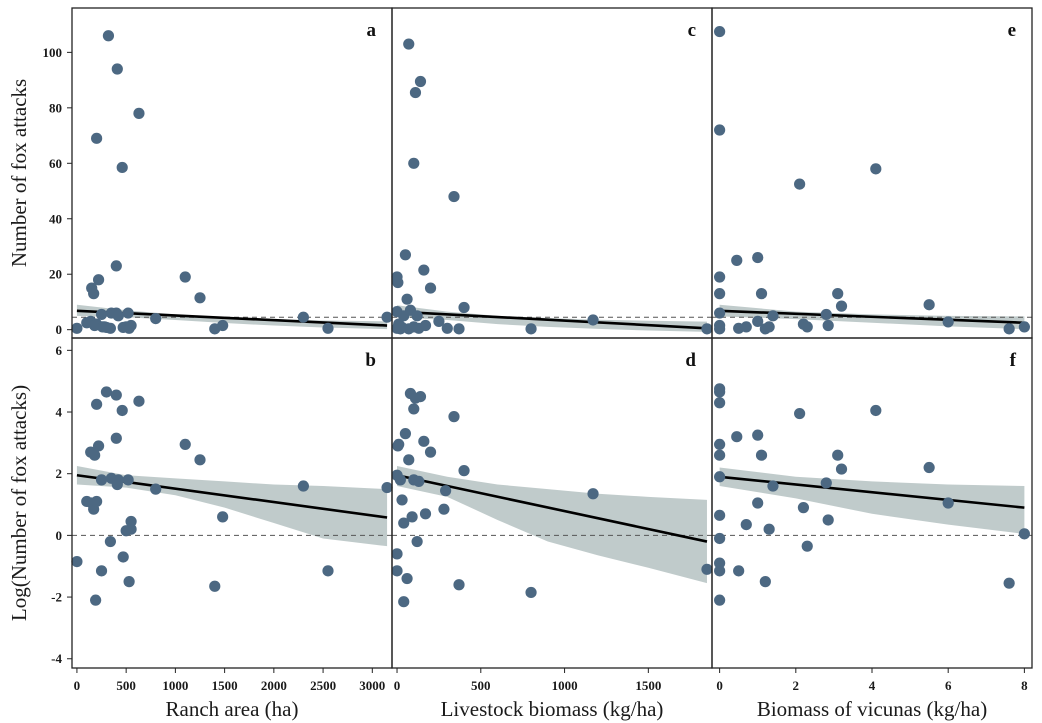 The height and width of the screenshot is (723, 1042). What do you see at coordinates (59, 535) in the screenshot?
I see `y-tick-label: 0` at bounding box center [59, 535].